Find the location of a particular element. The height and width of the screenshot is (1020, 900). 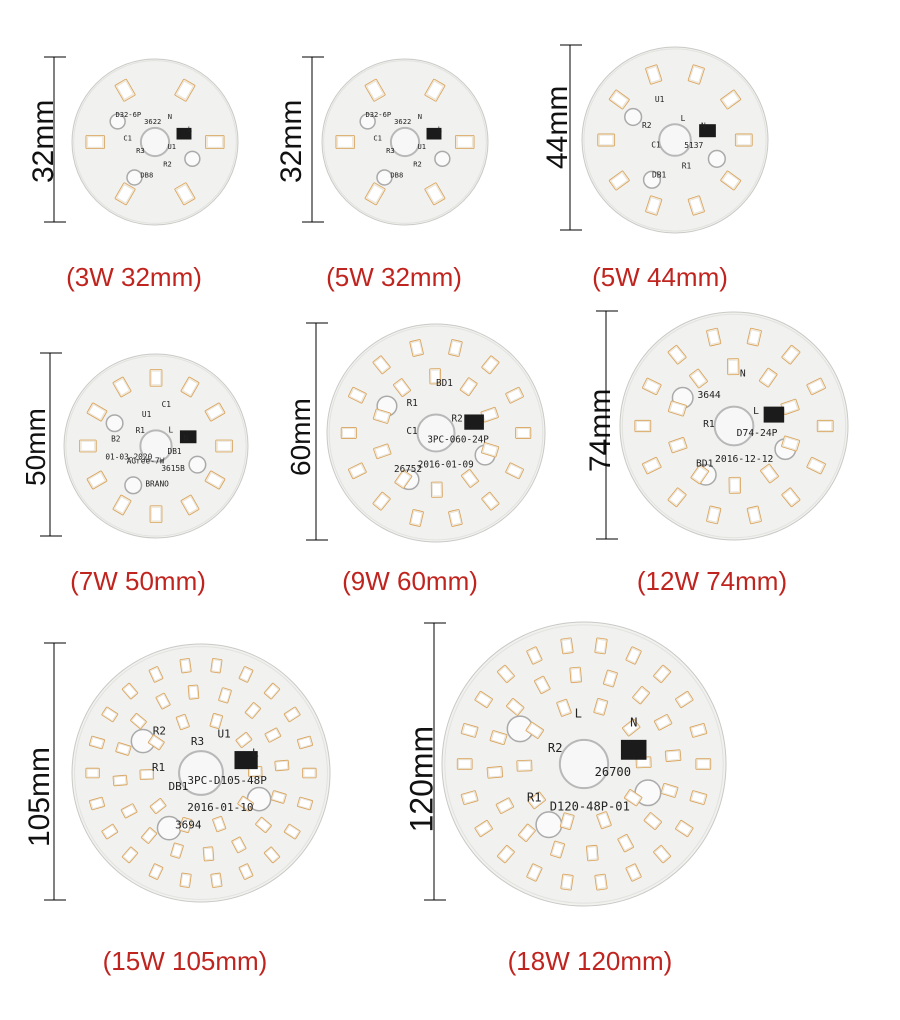

silkscreen-label: R3 is located at coordinates (140, 150).